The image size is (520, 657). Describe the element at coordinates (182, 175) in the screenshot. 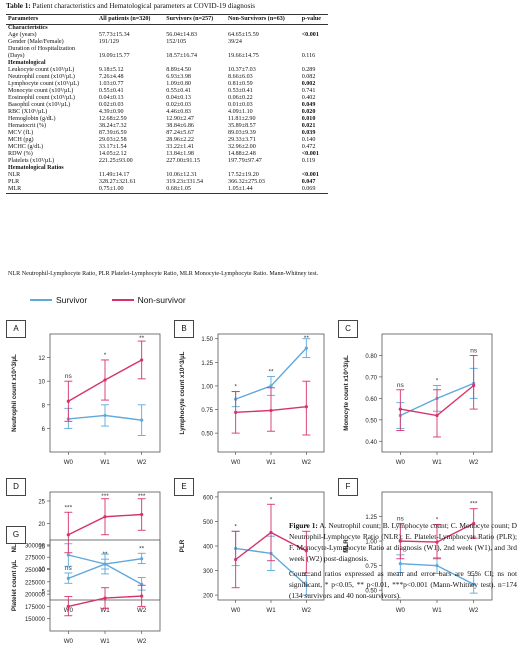

I see `table-cell: 10.06±12.31` at that location.